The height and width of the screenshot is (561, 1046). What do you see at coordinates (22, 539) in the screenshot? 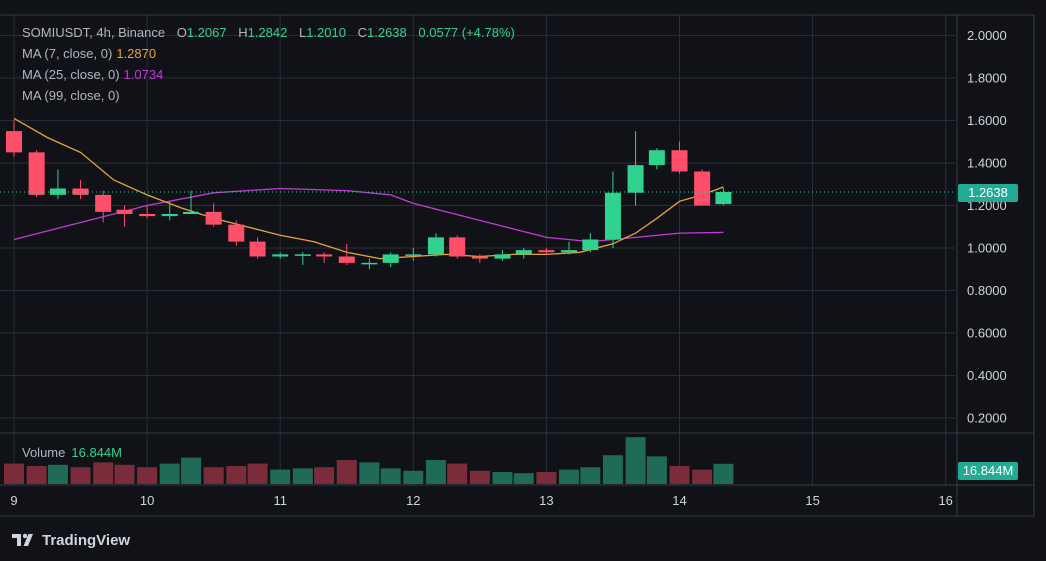
I see `tradingview-logo-icon` at bounding box center [22, 539].